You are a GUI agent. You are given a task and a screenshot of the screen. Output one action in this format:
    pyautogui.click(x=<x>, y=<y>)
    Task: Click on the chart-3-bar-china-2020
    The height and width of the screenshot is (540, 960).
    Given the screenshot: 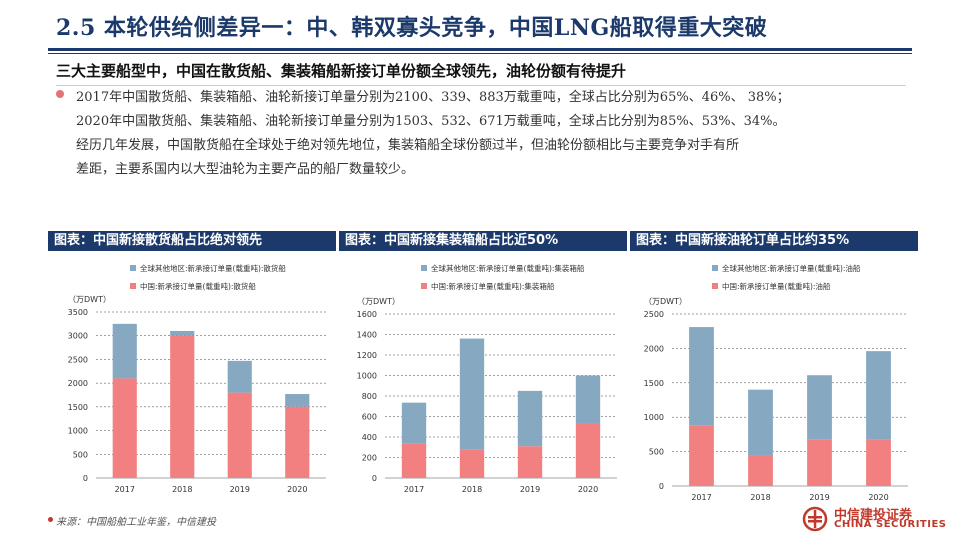 What is the action you would take?
    pyautogui.click(x=878, y=462)
    